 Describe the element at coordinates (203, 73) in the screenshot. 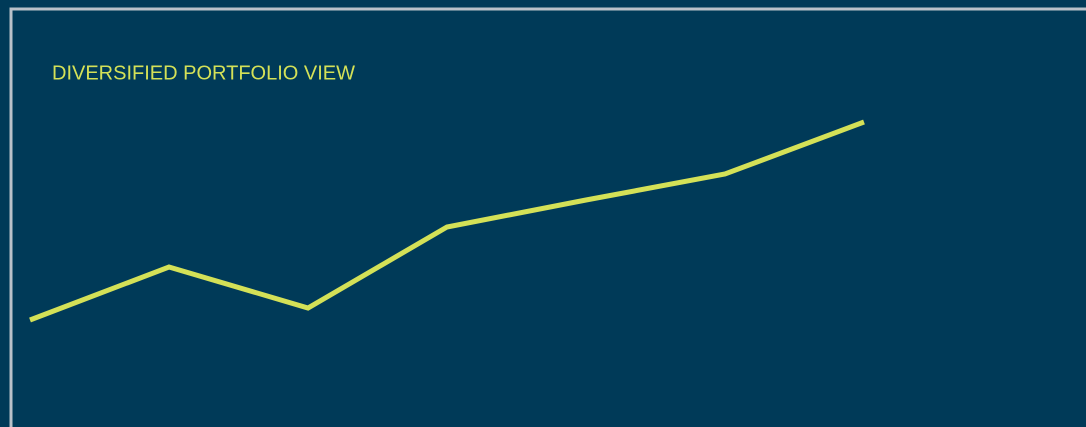

I see `chart-title: DIVERSIFIED PORTFOLIO VIEW` at that location.